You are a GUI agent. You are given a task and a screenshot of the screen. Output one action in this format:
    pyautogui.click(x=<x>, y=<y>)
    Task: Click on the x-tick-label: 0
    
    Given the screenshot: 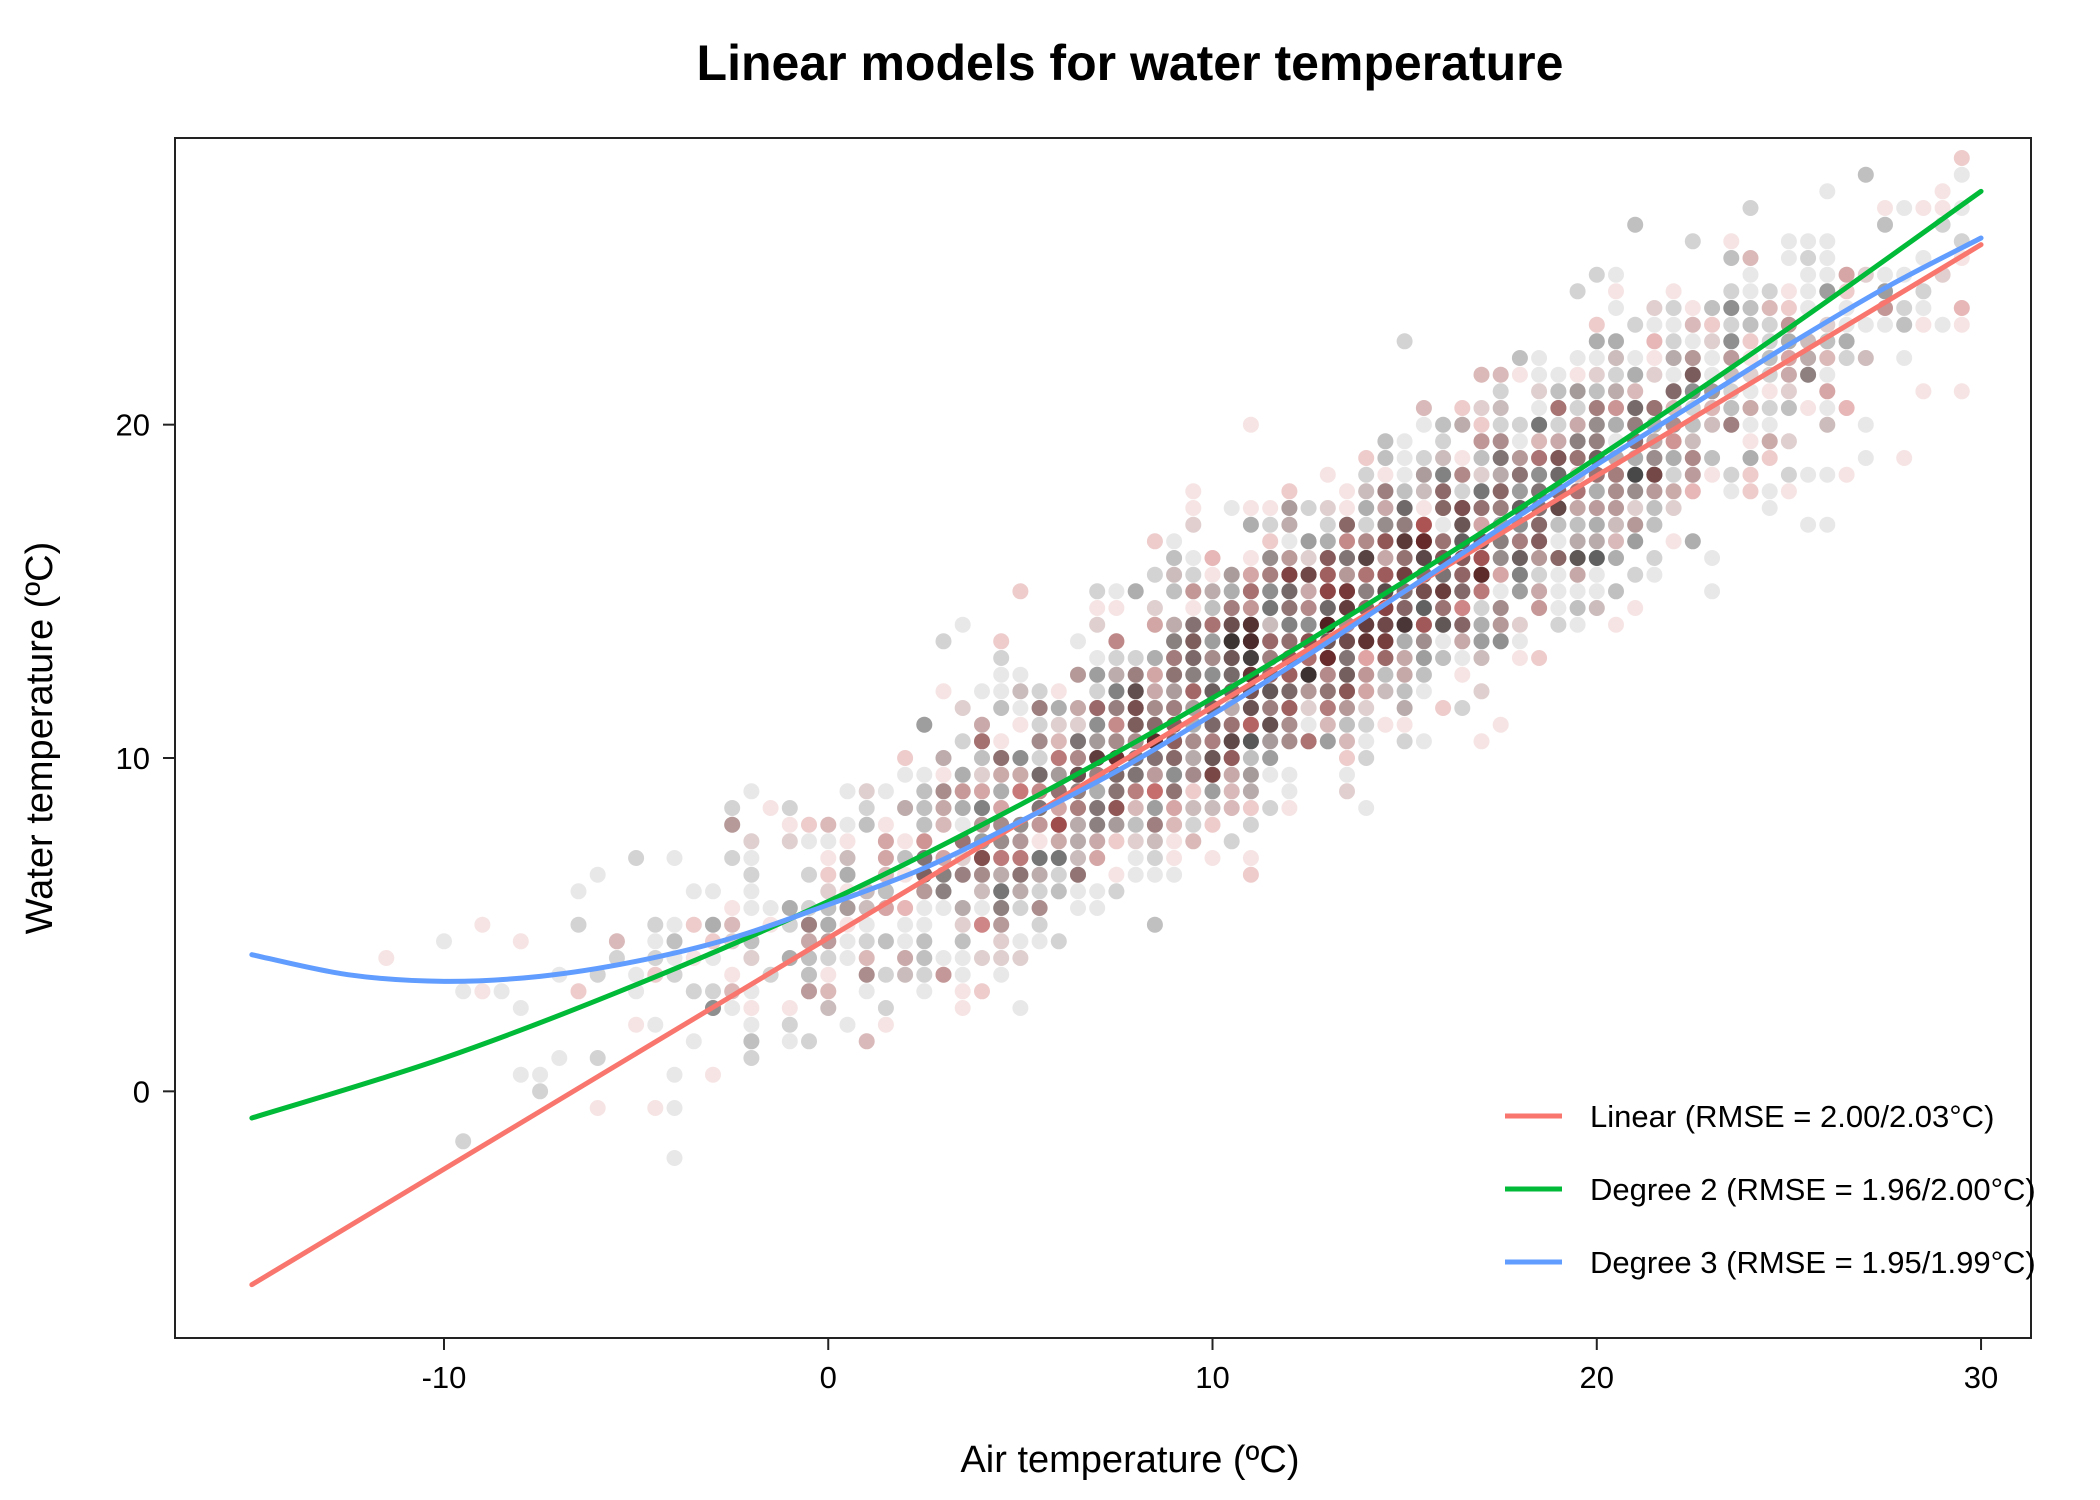 What is the action you would take?
    pyautogui.click(x=828, y=1377)
    